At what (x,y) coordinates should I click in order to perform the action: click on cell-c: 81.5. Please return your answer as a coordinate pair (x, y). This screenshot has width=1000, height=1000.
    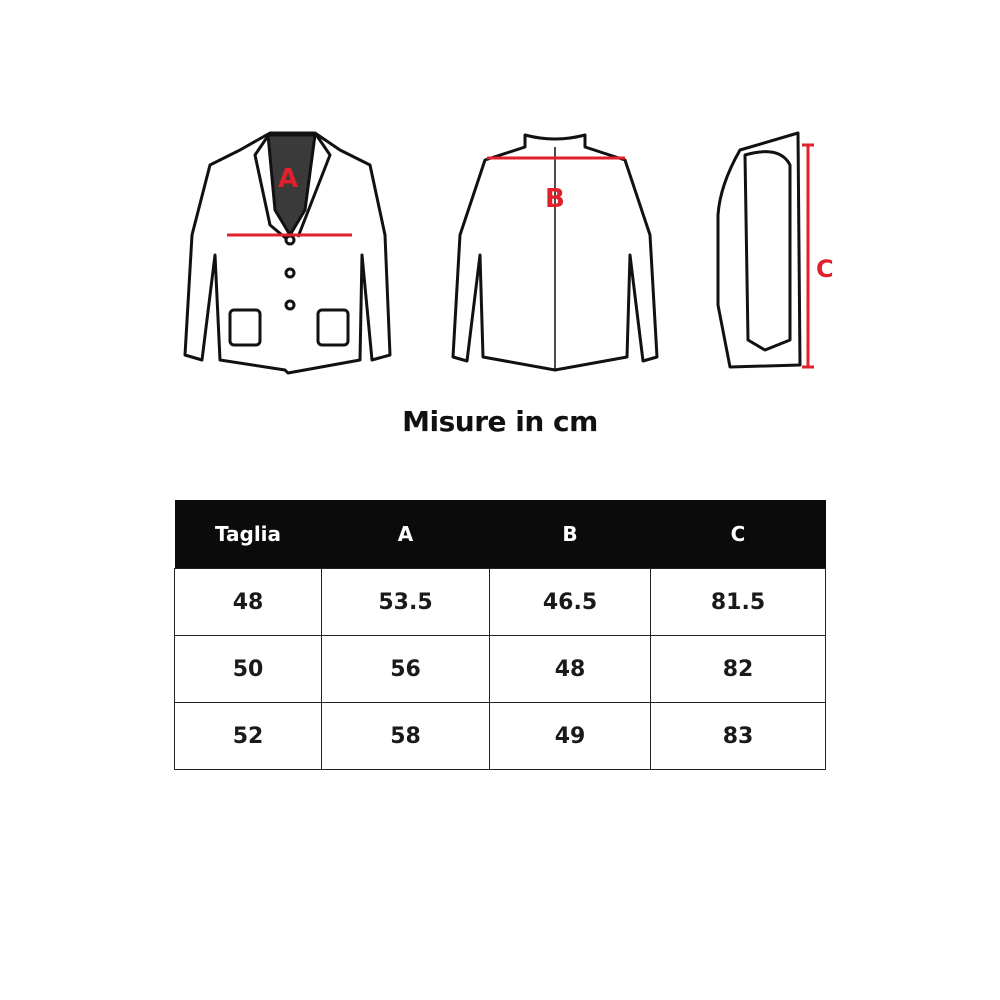
    Looking at the image, I should click on (738, 602).